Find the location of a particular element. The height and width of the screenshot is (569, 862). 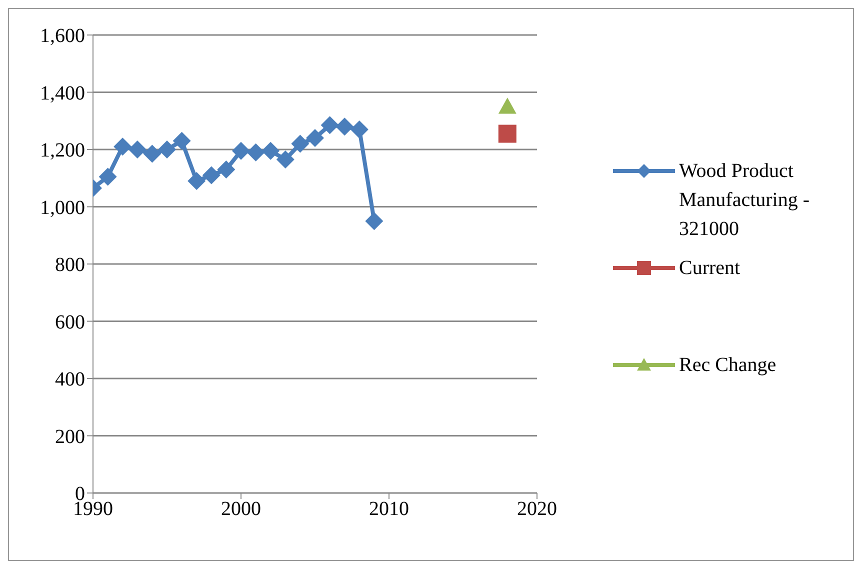

y-tick-label: 1,200 is located at coordinates (62, 151).